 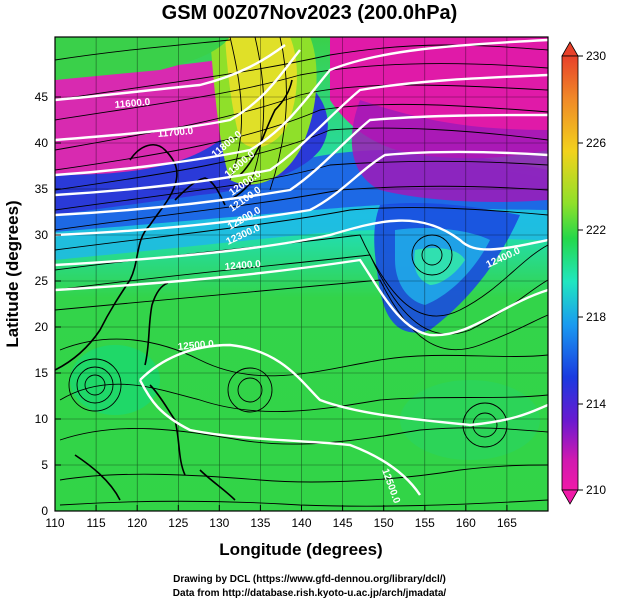 What do you see at coordinates (425, 523) in the screenshot?
I see `x-tick-label: 155` at bounding box center [425, 523].